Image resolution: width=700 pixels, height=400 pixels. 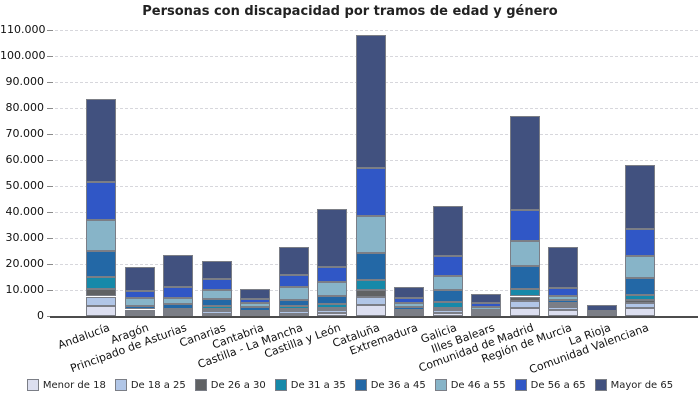 What do you see at coordinates (310, 385) in the screenshot?
I see `legend-item: De 31 a 35` at bounding box center [310, 385].